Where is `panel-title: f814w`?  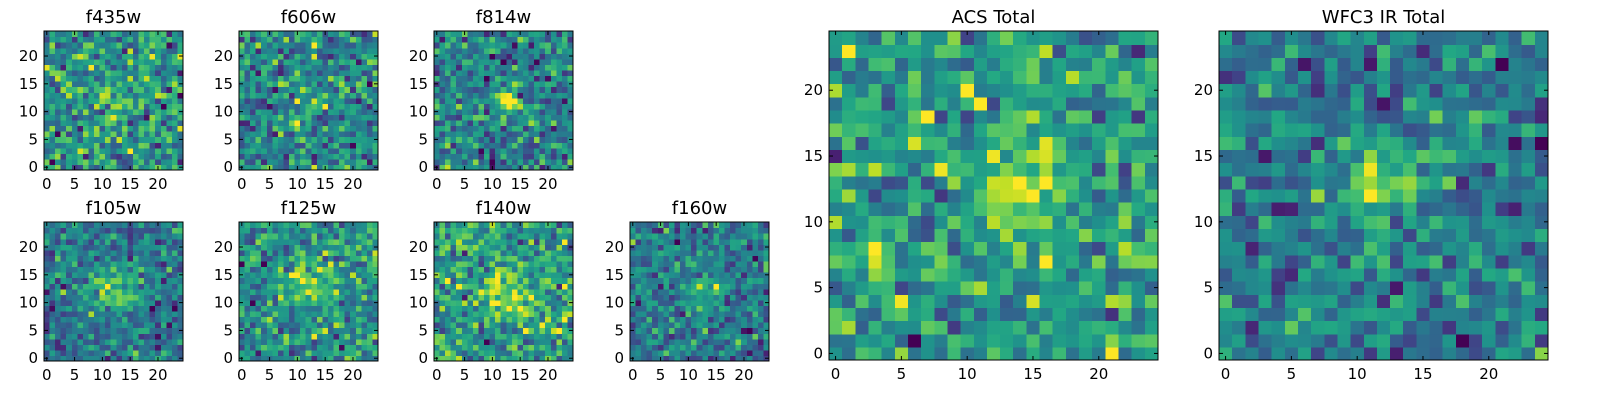 panel-title: f814w is located at coordinates (503, 17).